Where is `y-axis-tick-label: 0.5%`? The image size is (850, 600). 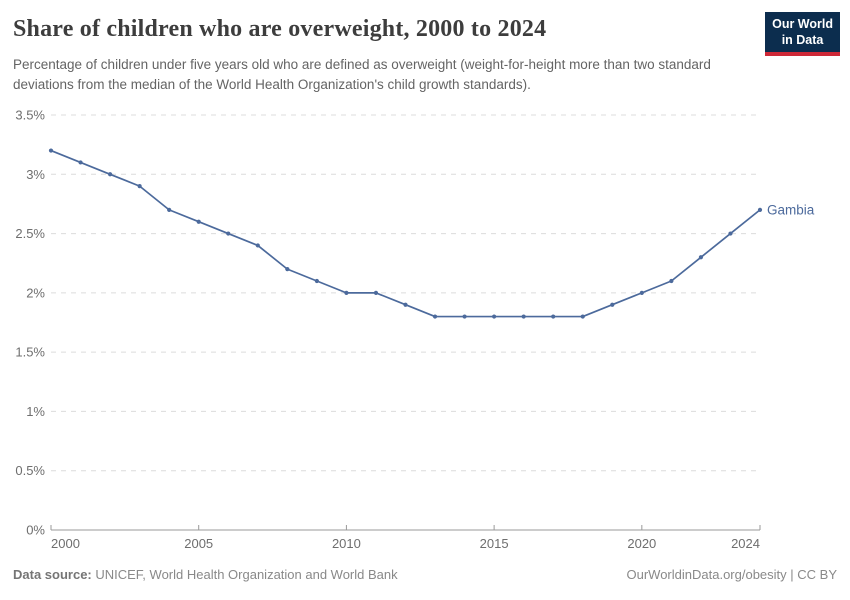 y-axis-tick-label: 0.5% is located at coordinates (30, 470).